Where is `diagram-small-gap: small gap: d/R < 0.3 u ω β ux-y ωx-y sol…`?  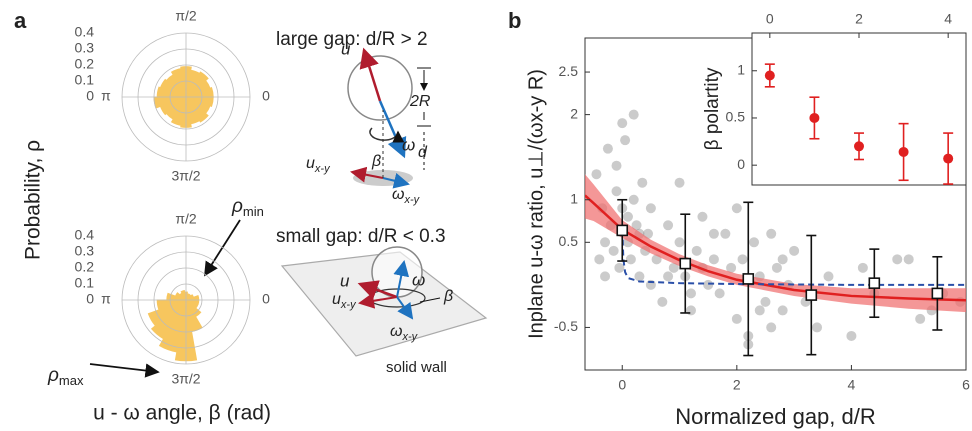
diagram-small-gap: small gap: d/R < 0.3 u ω β ux-y ωx-y sol… is located at coordinates (382, 301).